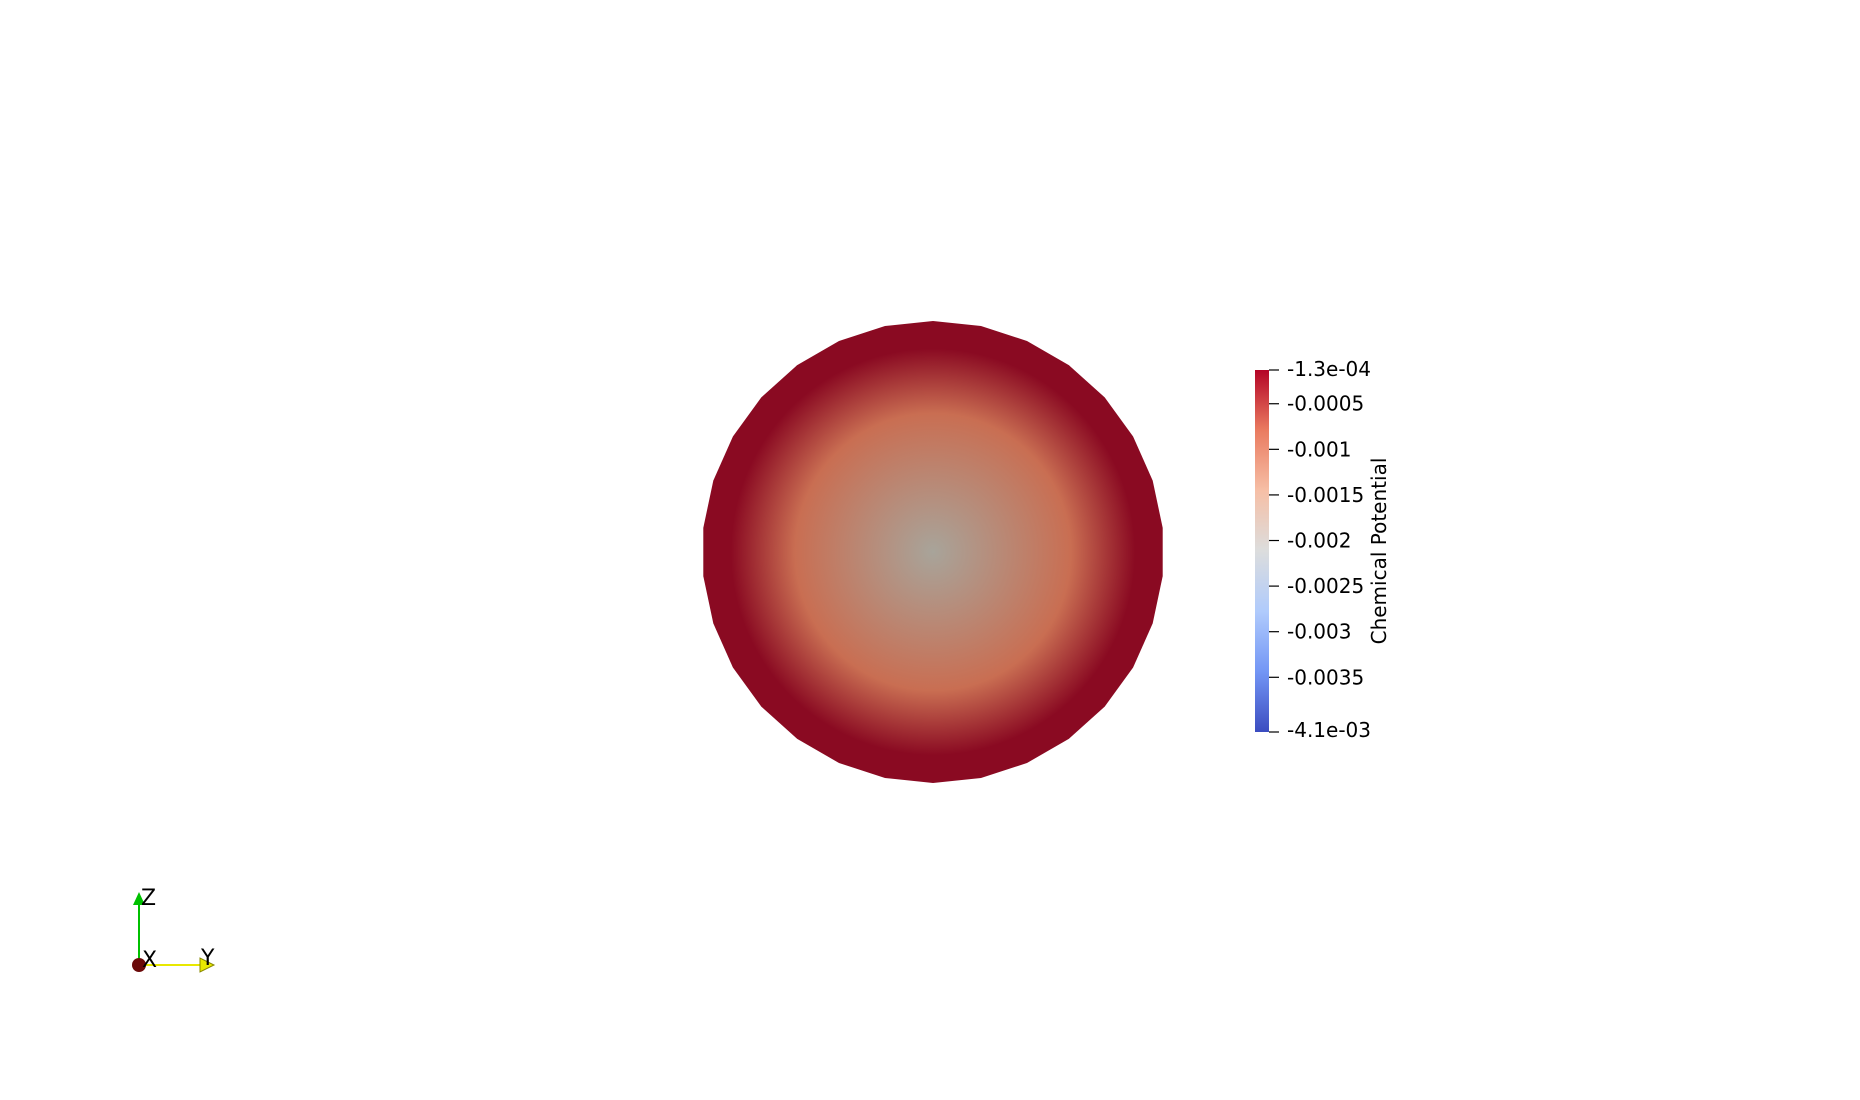 Image resolution: width=1860 pixels, height=1100 pixels. What do you see at coordinates (1325, 404) in the screenshot?
I see `scalar-bar-tick-label: -0.0005` at bounding box center [1325, 404].